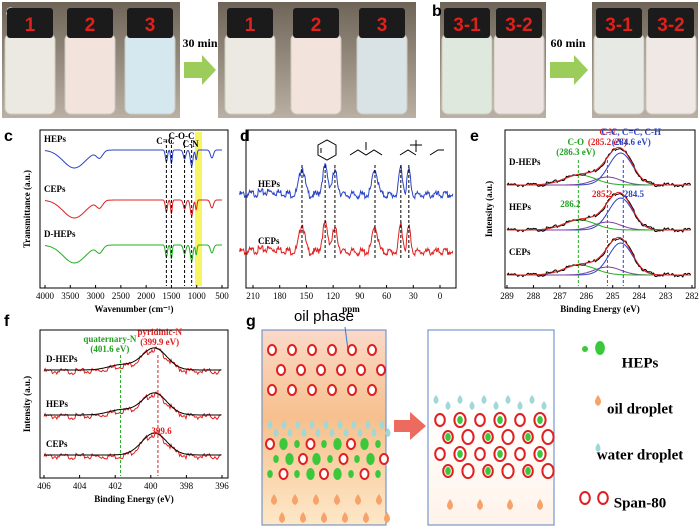 The image size is (700, 529). What do you see at coordinates (327, 150) in the screenshot?
I see `benzene` at bounding box center [327, 150].